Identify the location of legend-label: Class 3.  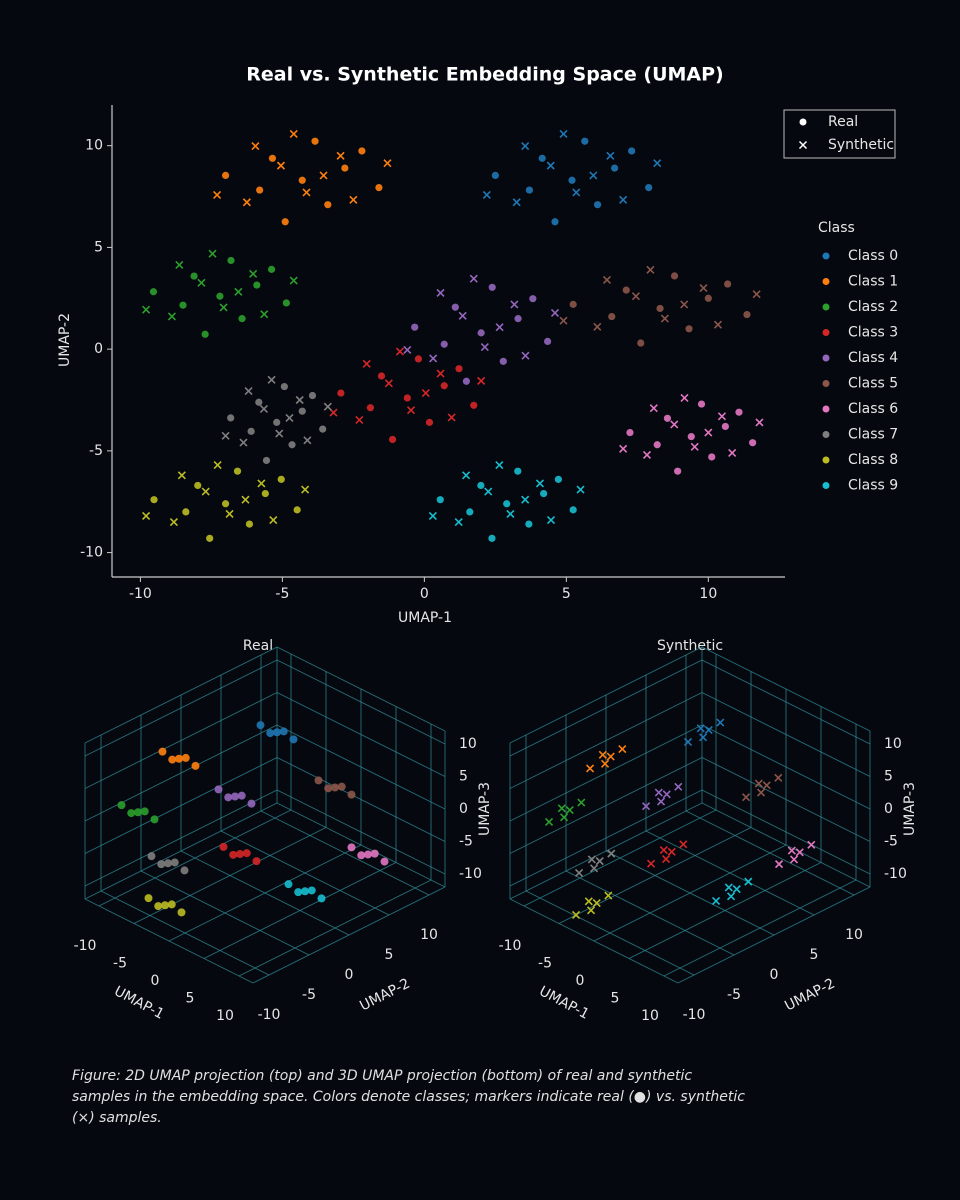
(873, 333).